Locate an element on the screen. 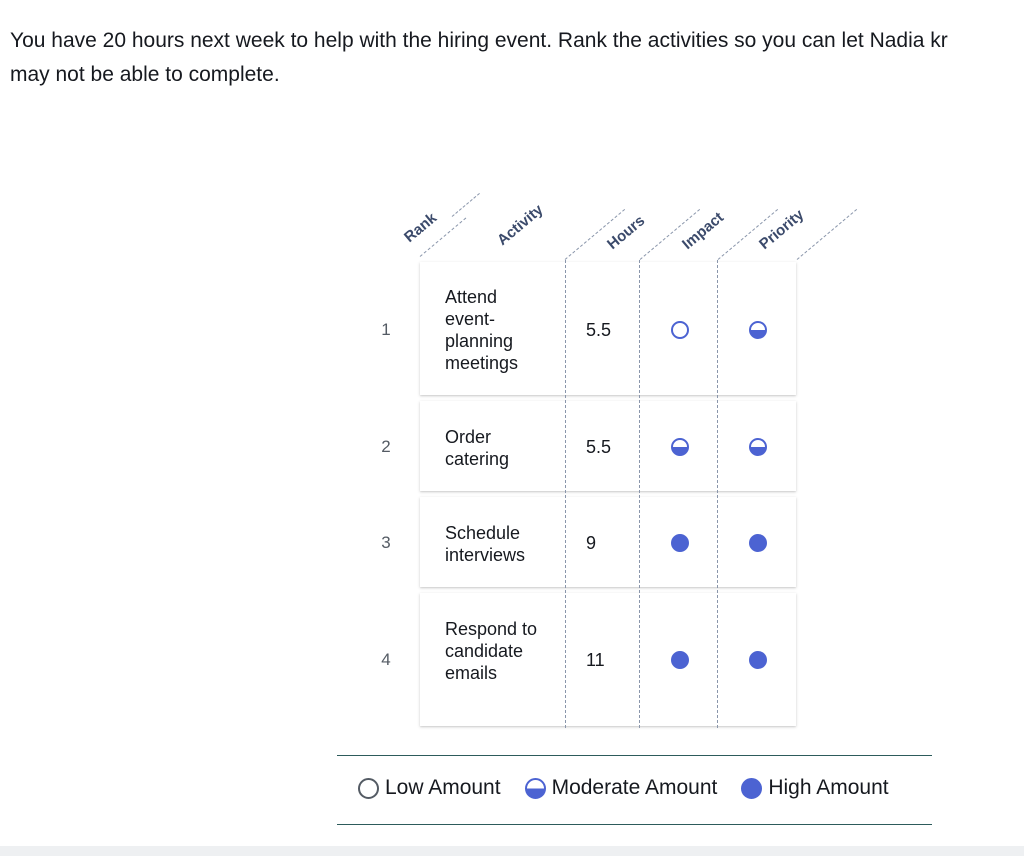  header-impact: Impact is located at coordinates (703, 230).